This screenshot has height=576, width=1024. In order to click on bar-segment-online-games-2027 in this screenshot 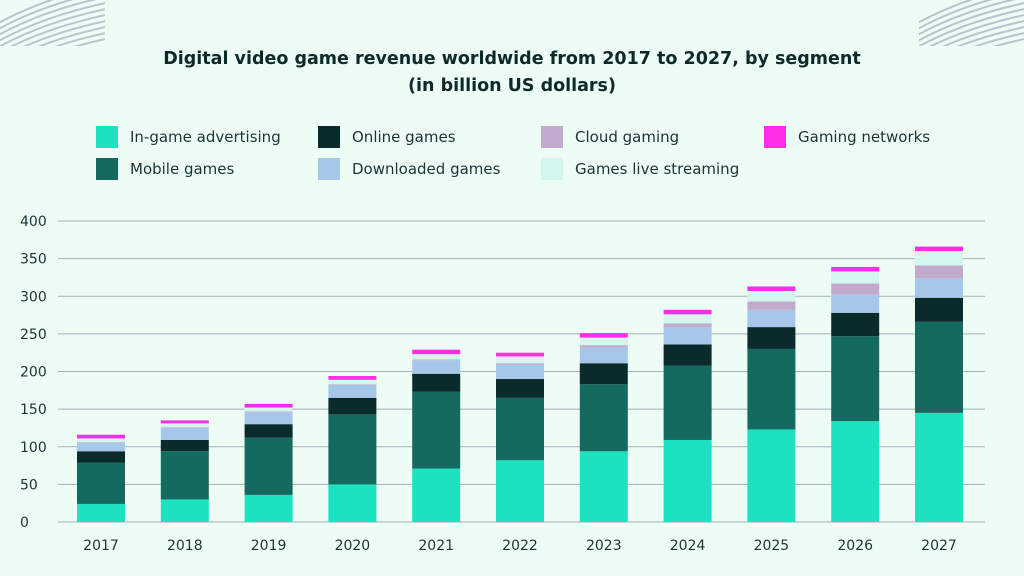, I will do `click(939, 309)`.